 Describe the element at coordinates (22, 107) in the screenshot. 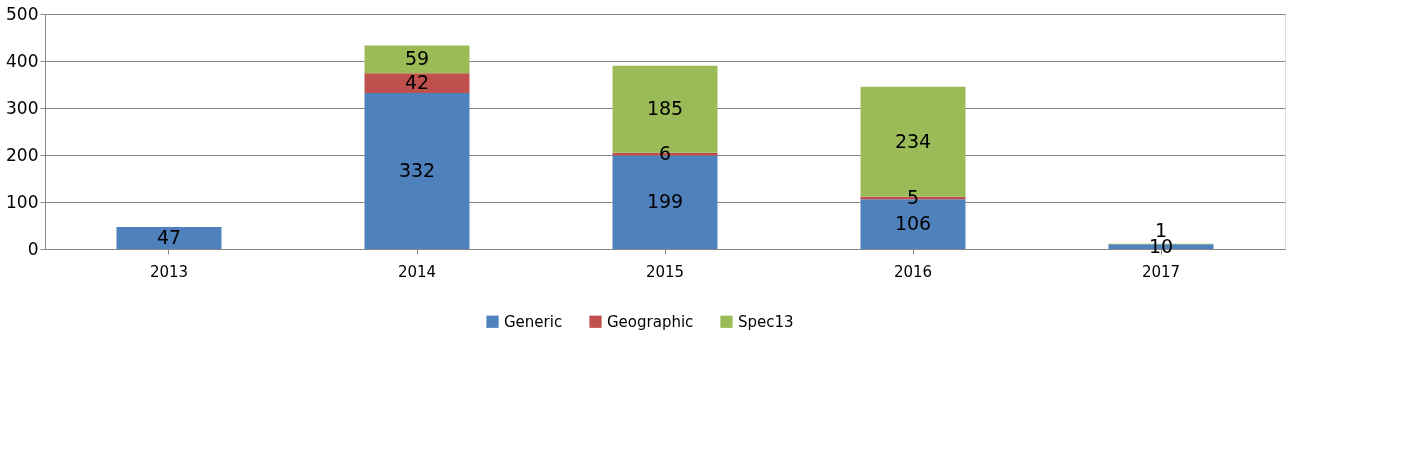

I see `y-tick-label: 300` at that location.